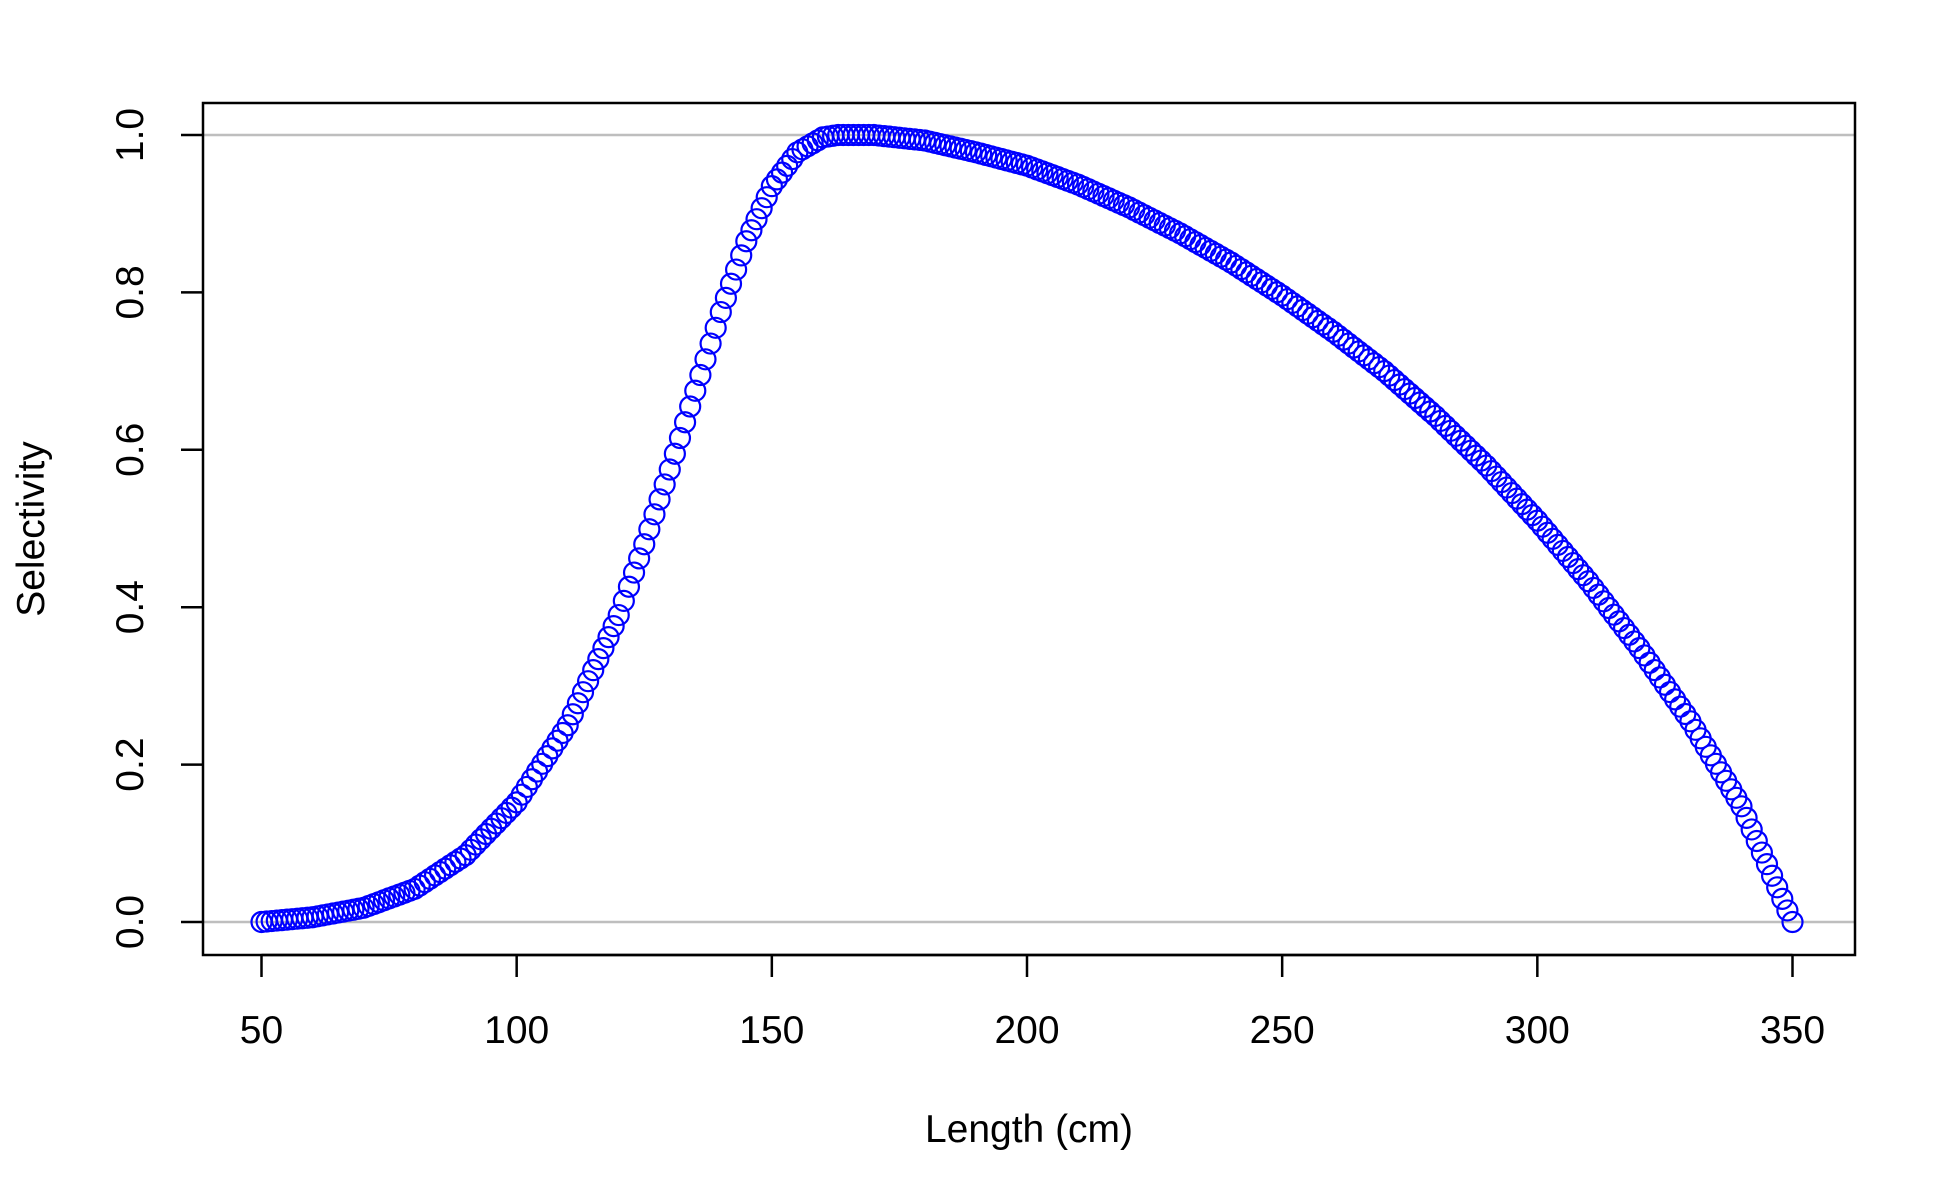  What do you see at coordinates (1537, 1030) in the screenshot?
I see `x-tick-label: 300` at bounding box center [1537, 1030].